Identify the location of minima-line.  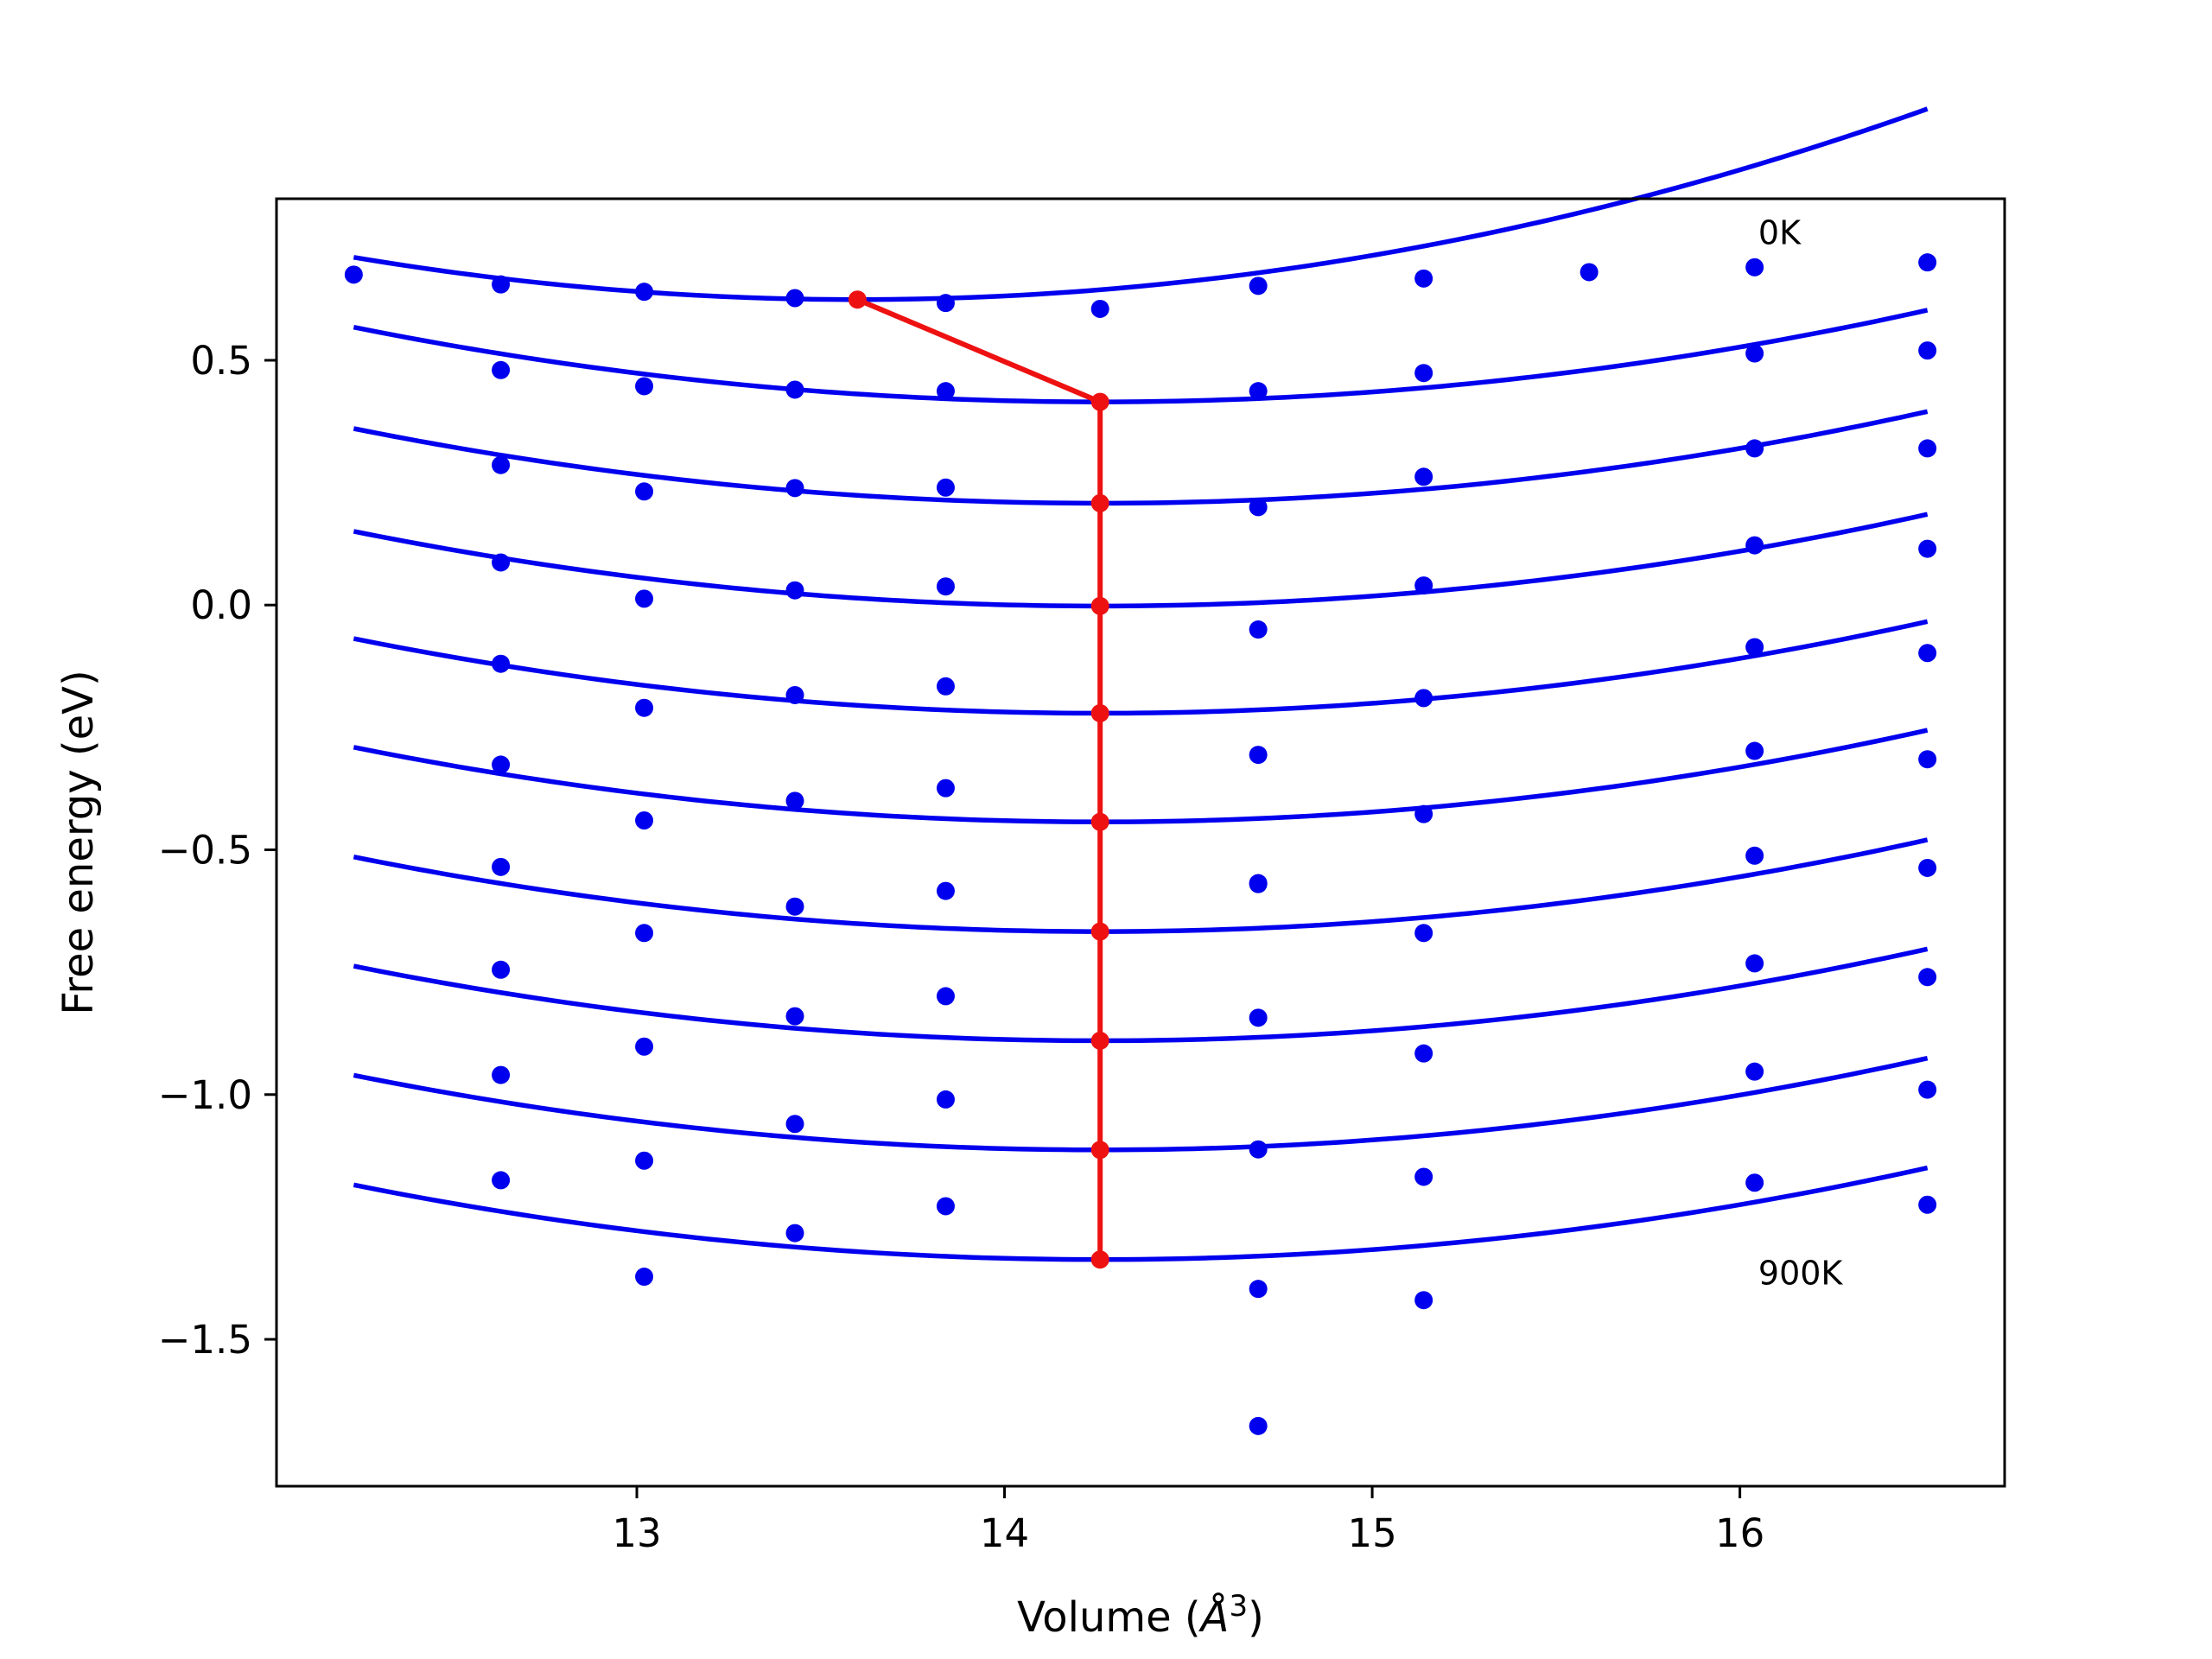
(979, 778).